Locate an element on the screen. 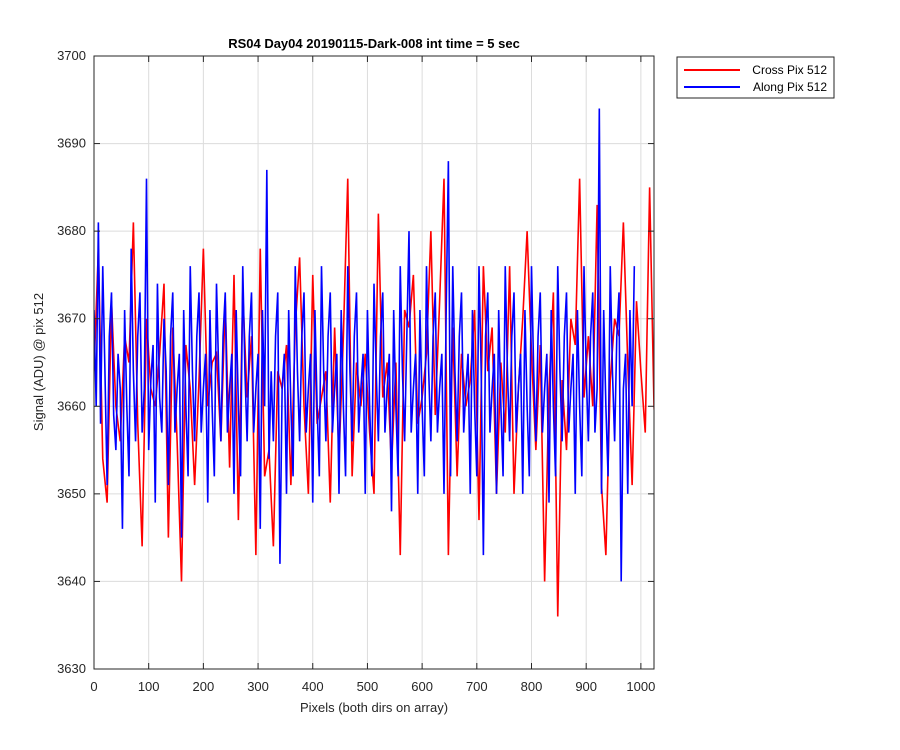 Image resolution: width=900 pixels, height=750 pixels. legend-entry-along: Along Pix 512 is located at coordinates (790, 87).